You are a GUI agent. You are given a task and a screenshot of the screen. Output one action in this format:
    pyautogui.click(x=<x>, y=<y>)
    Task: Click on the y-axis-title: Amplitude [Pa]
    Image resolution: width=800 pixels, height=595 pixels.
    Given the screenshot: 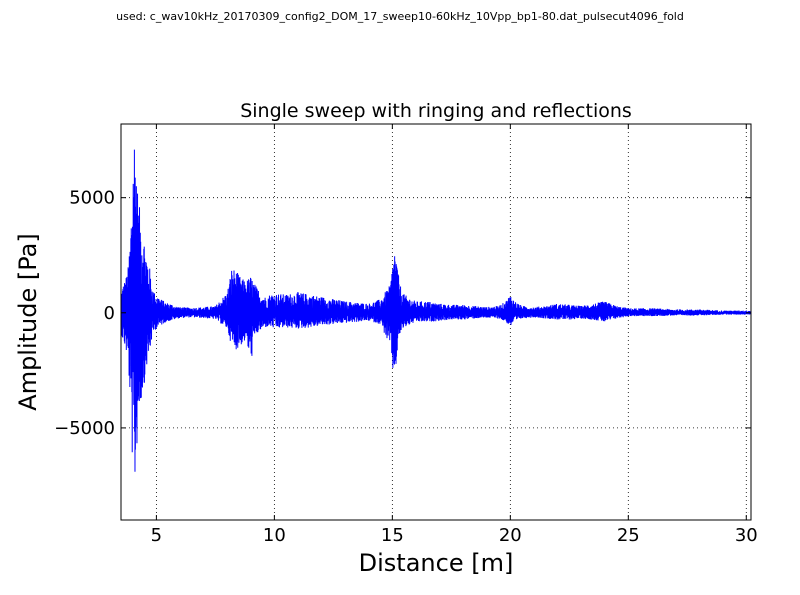 What is the action you would take?
    pyautogui.click(x=28, y=321)
    